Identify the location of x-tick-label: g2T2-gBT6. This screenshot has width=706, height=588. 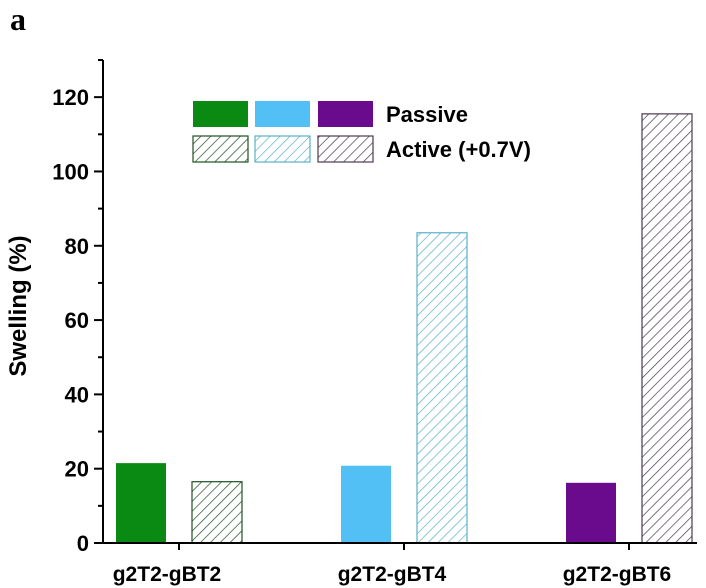
(617, 574).